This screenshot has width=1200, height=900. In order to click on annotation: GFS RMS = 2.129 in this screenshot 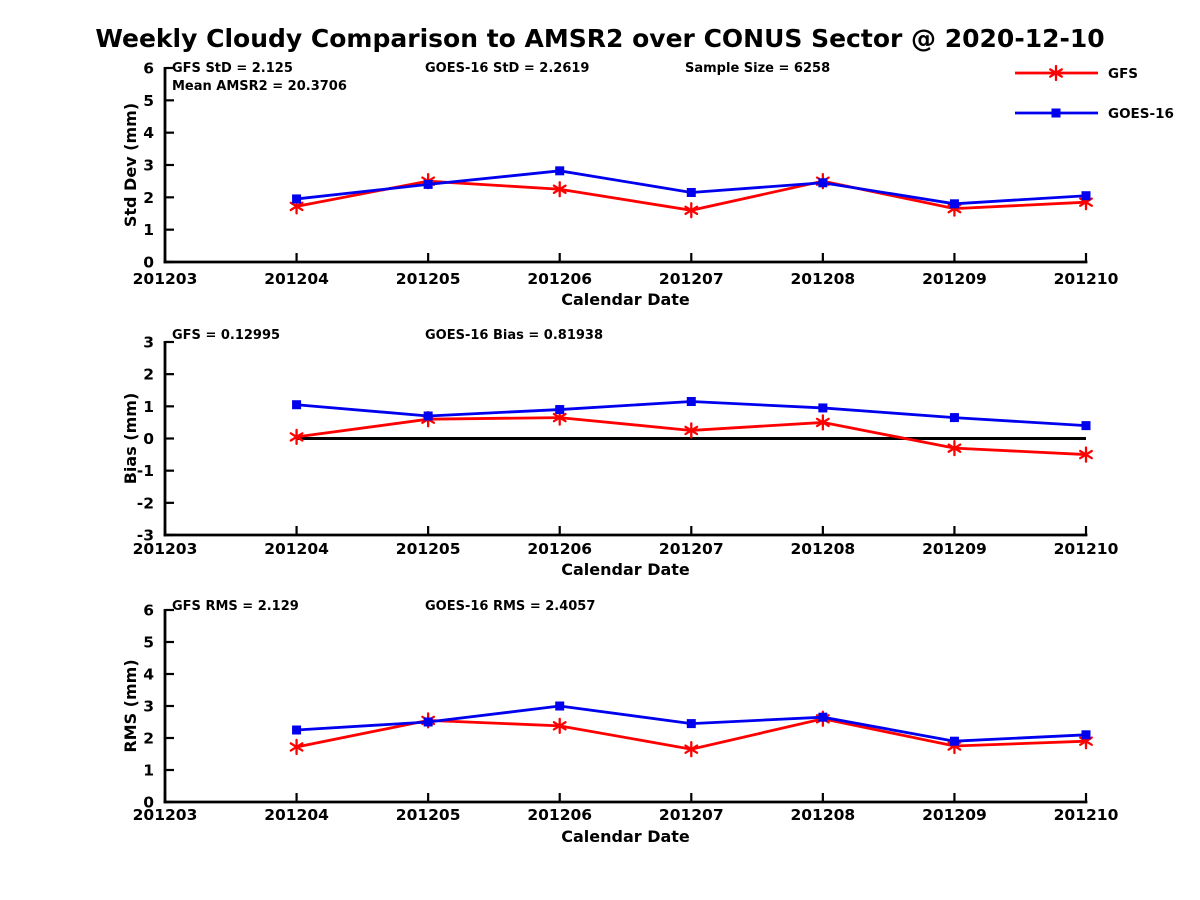, I will do `click(235, 606)`.